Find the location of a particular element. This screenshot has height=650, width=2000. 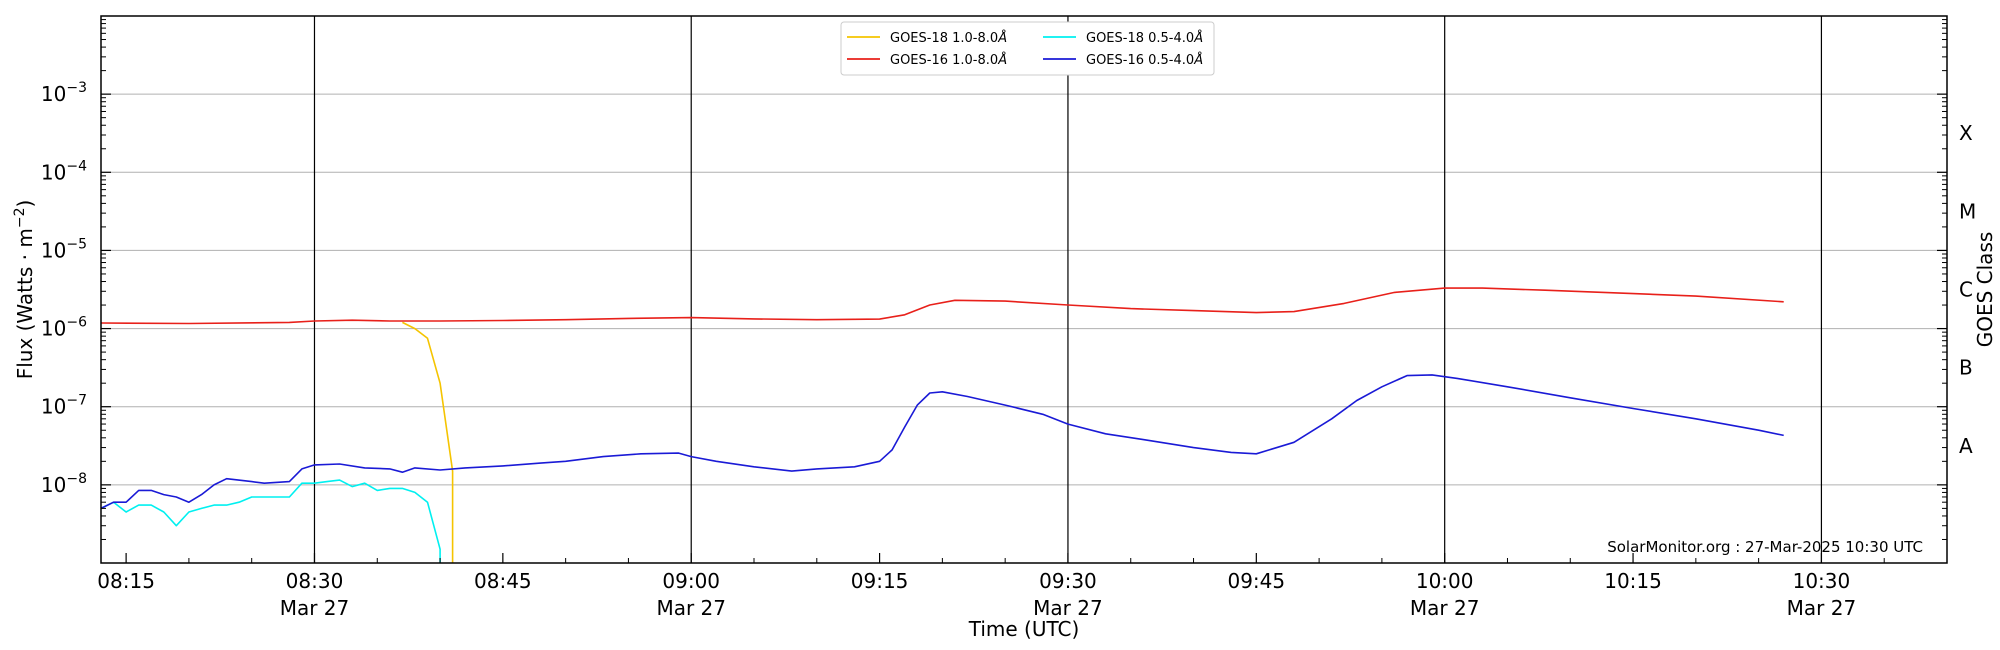

goes-class-labels: A B C M X is located at coordinates (1967, 289).